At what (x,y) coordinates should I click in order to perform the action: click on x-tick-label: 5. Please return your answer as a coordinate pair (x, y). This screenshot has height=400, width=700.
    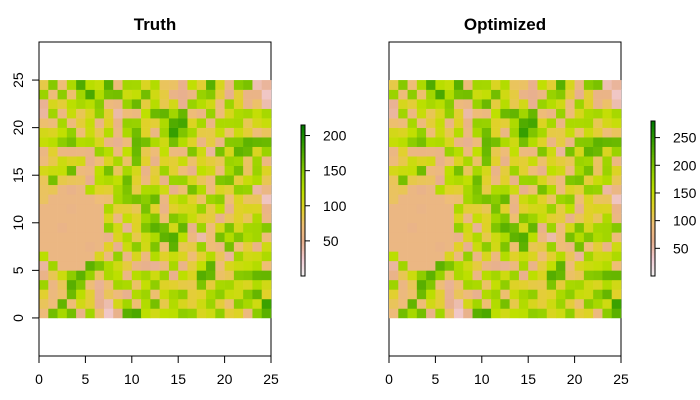
    Looking at the image, I should click on (86, 379).